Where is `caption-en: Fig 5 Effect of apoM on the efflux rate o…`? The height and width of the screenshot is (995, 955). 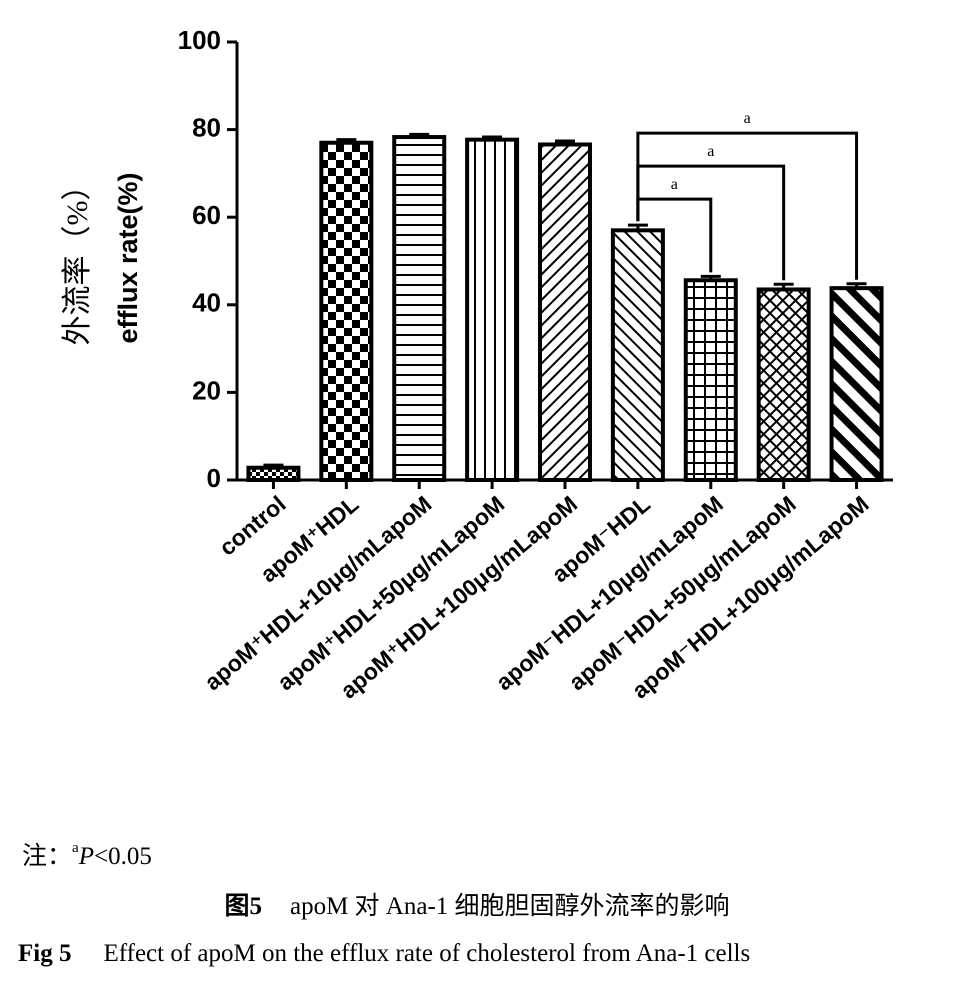
caption-en: Fig 5 Effect of apoM on the efflux rate o… is located at coordinates (384, 953).